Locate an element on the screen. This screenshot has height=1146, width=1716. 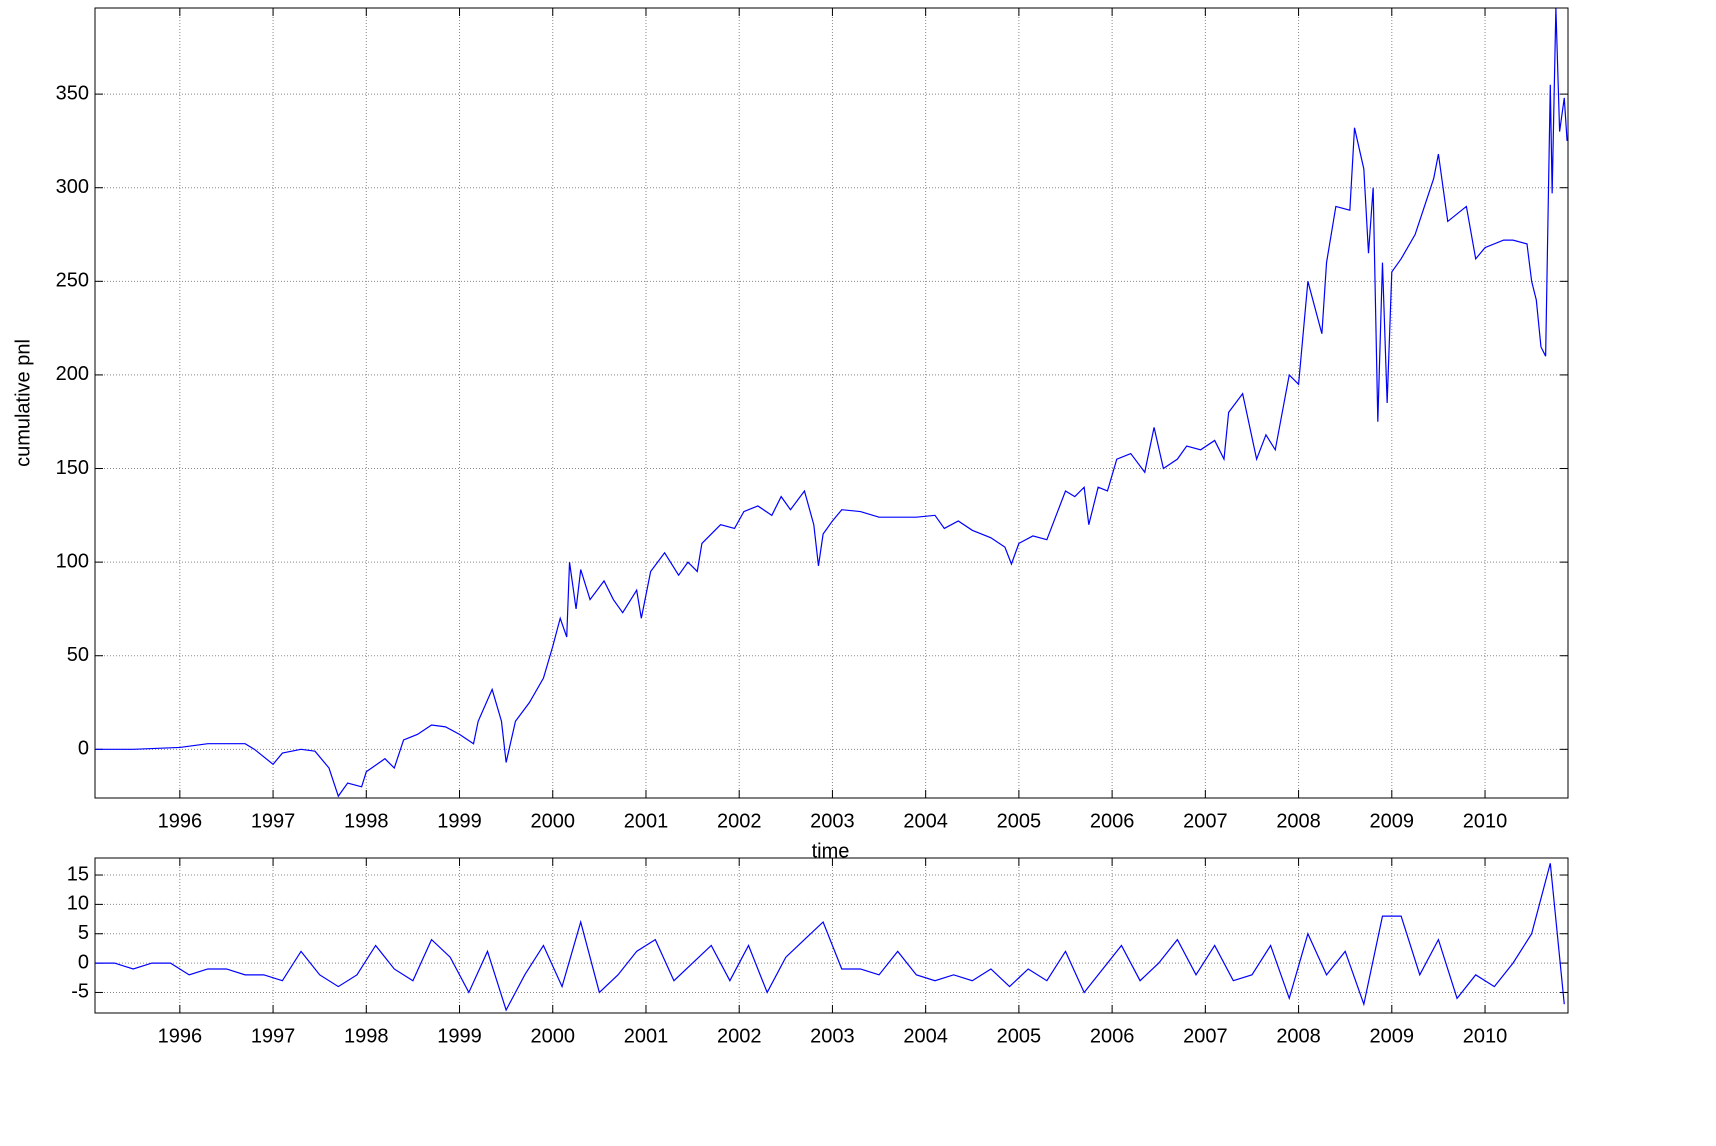
x-axis-label: time is located at coordinates (831, 851).